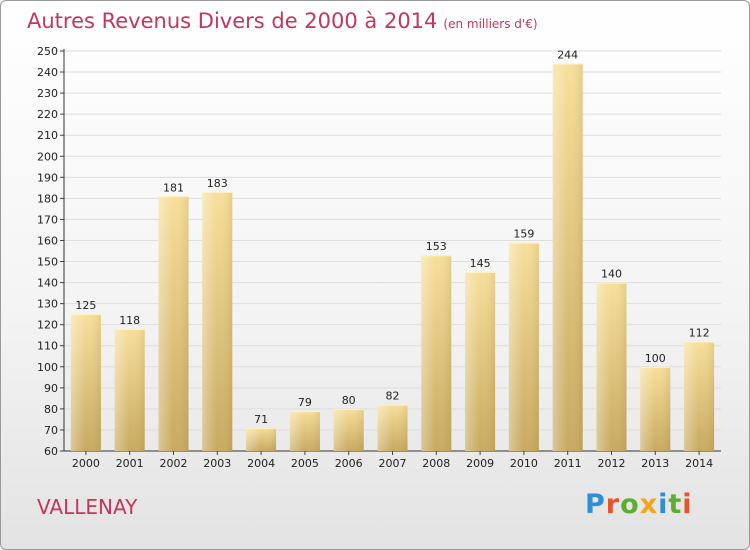 This screenshot has height=550, width=750. Describe the element at coordinates (47, 93) in the screenshot. I see `y-tick-label: 230` at that location.